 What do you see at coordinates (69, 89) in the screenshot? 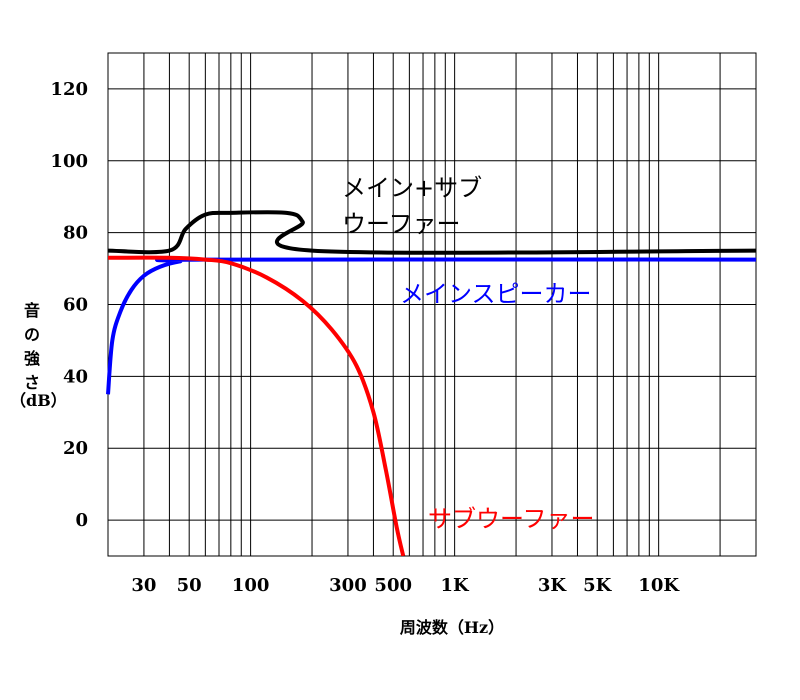
I see `y-tick-label: 120` at bounding box center [69, 89].